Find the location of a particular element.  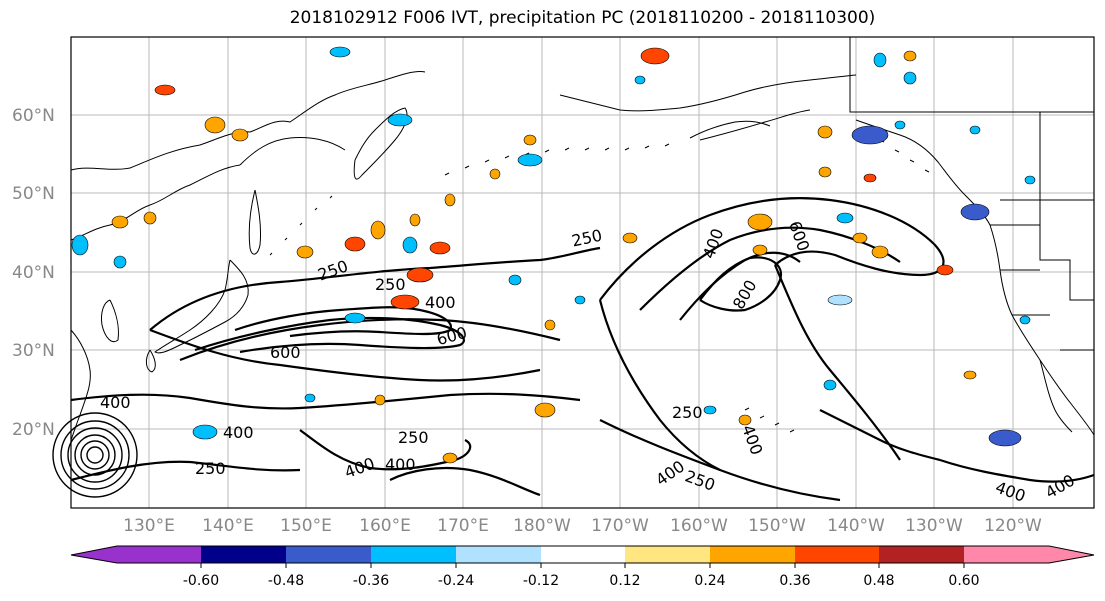

colorbar-tick-label: -0.24 is located at coordinates (456, 581).